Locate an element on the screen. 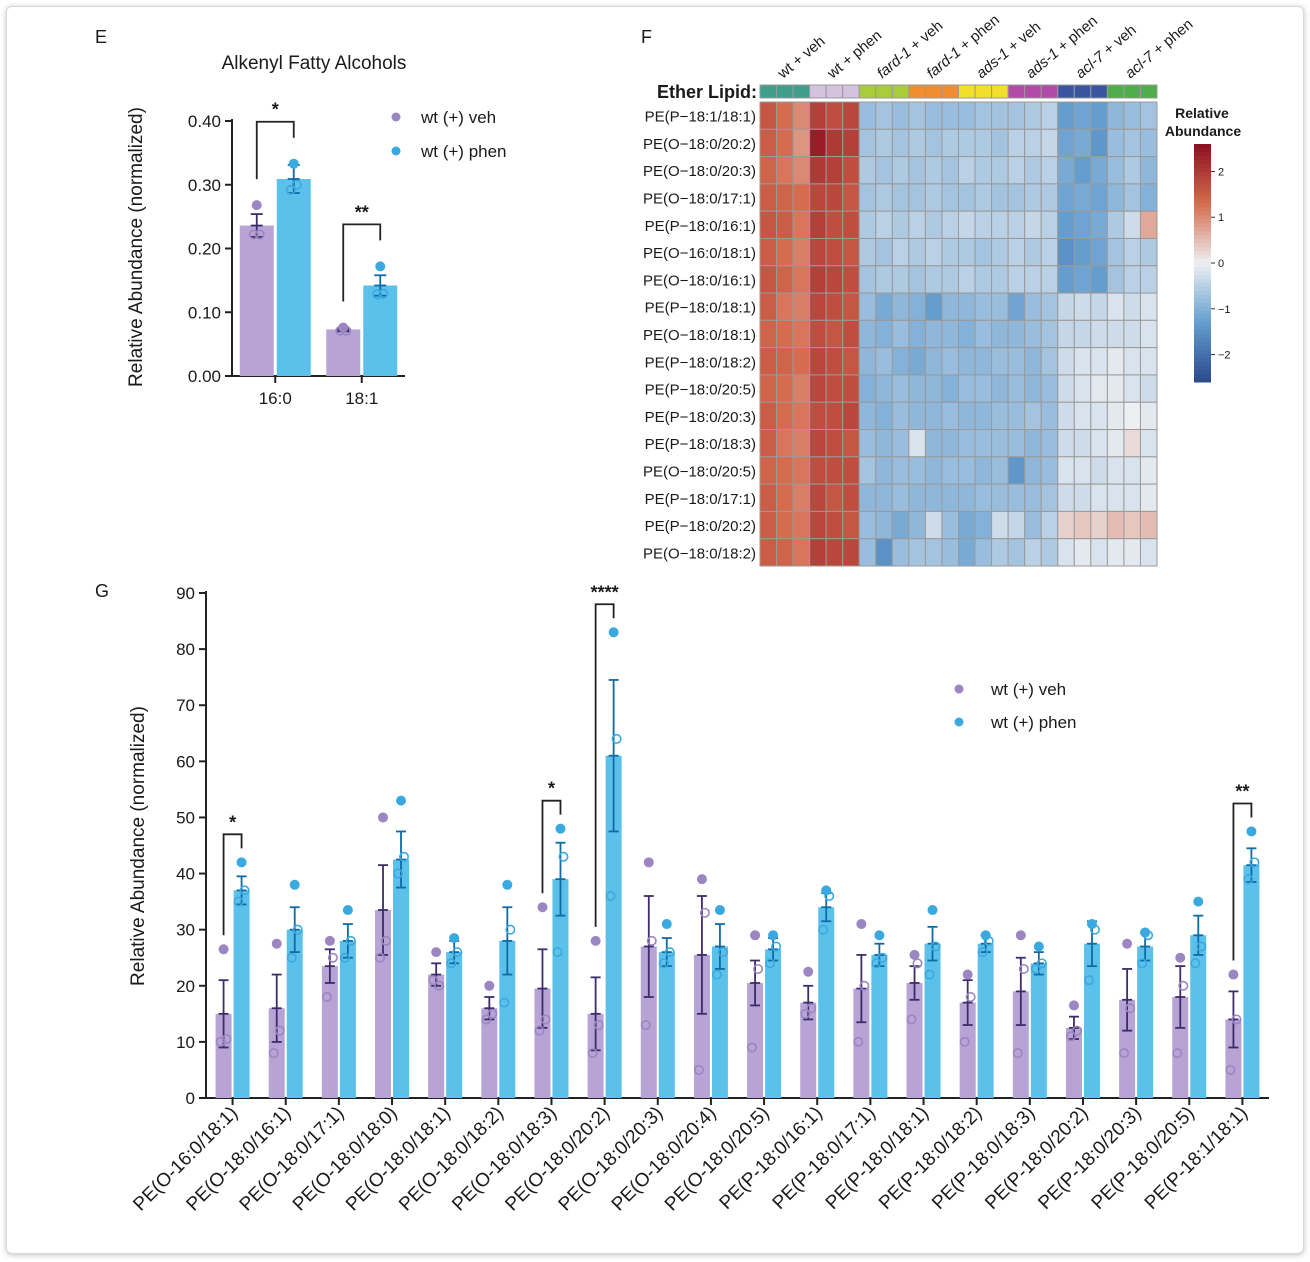  heatmap-cells is located at coordinates (958, 334).